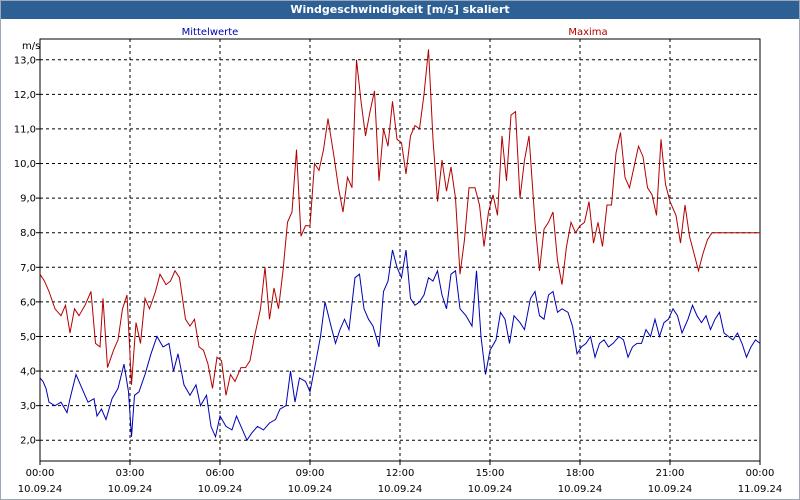  What do you see at coordinates (220, 473) in the screenshot?
I see `x-tick-time-label: 06:00` at bounding box center [220, 473].